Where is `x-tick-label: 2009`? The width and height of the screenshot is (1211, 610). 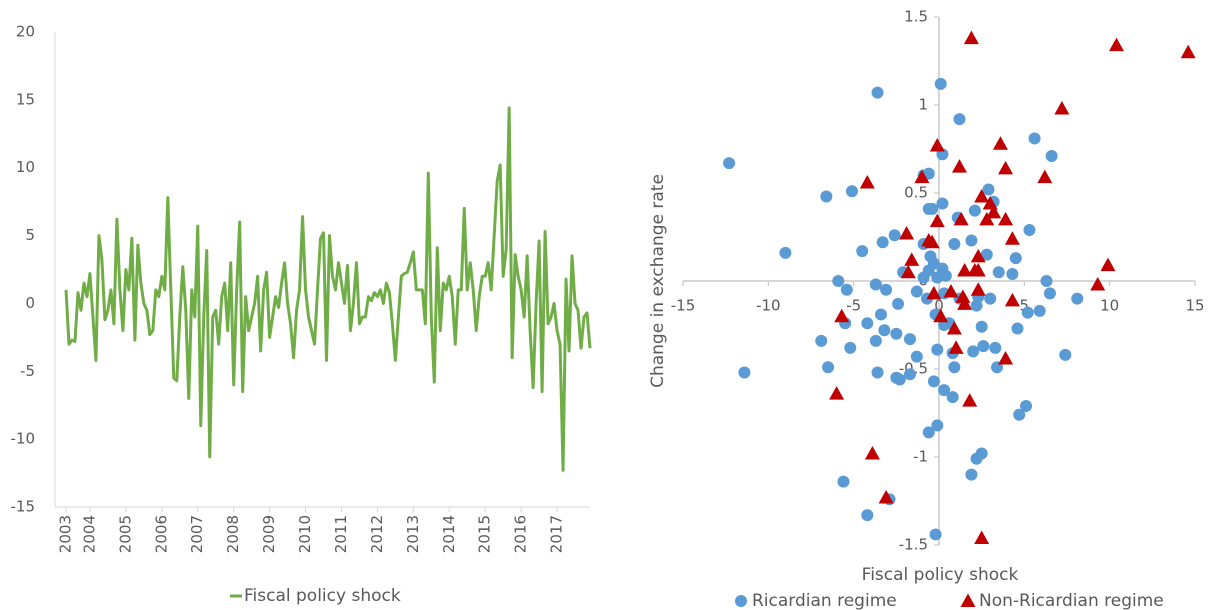
x-tick-label: 2009 is located at coordinates (269, 534).